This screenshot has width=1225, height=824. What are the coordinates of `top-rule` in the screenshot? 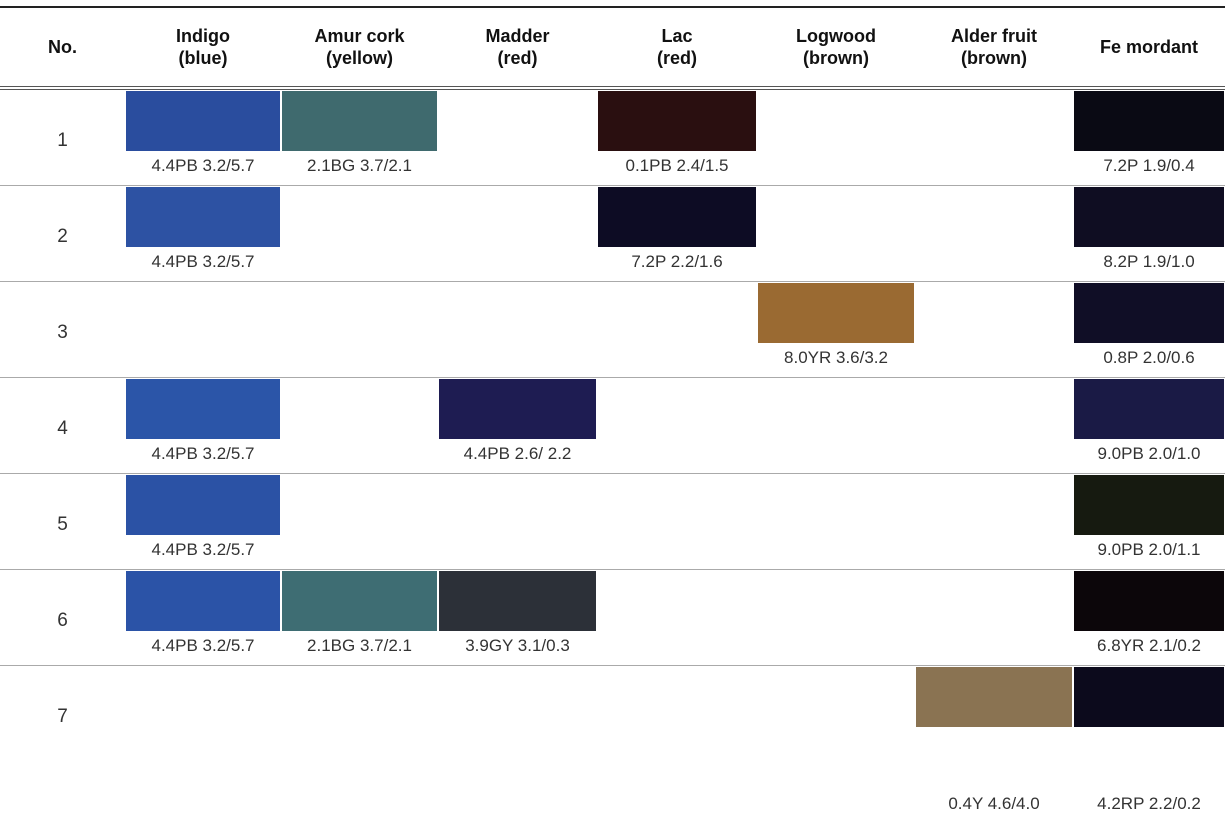 It's located at (612, 7).